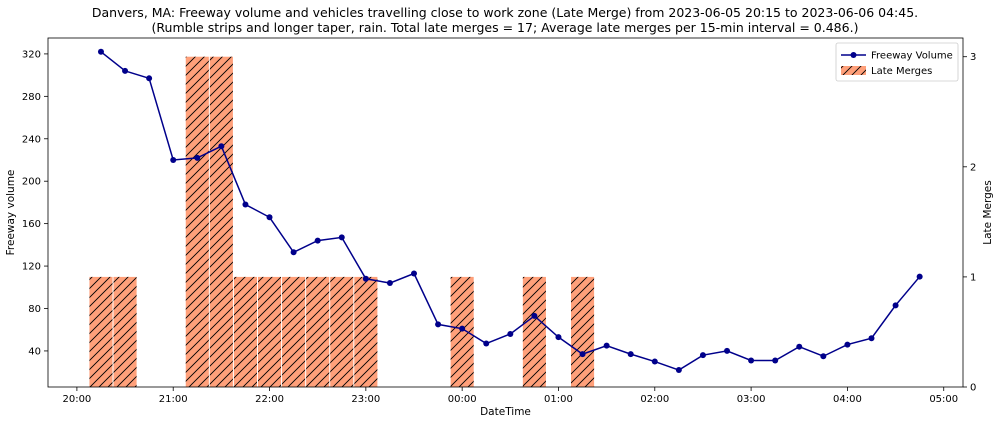 The height and width of the screenshot is (424, 1000). I want to click on y-left-tick-label: 200, so click(31, 182).